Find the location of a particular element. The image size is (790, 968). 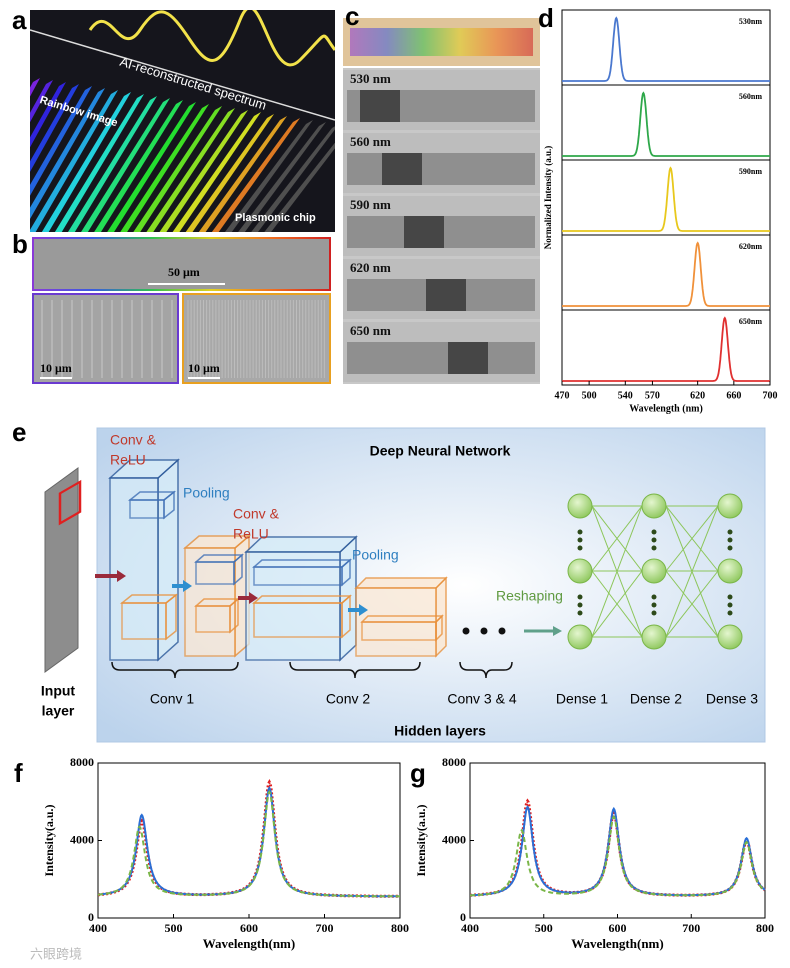

cuboid-top is located at coordinates (401, 583).